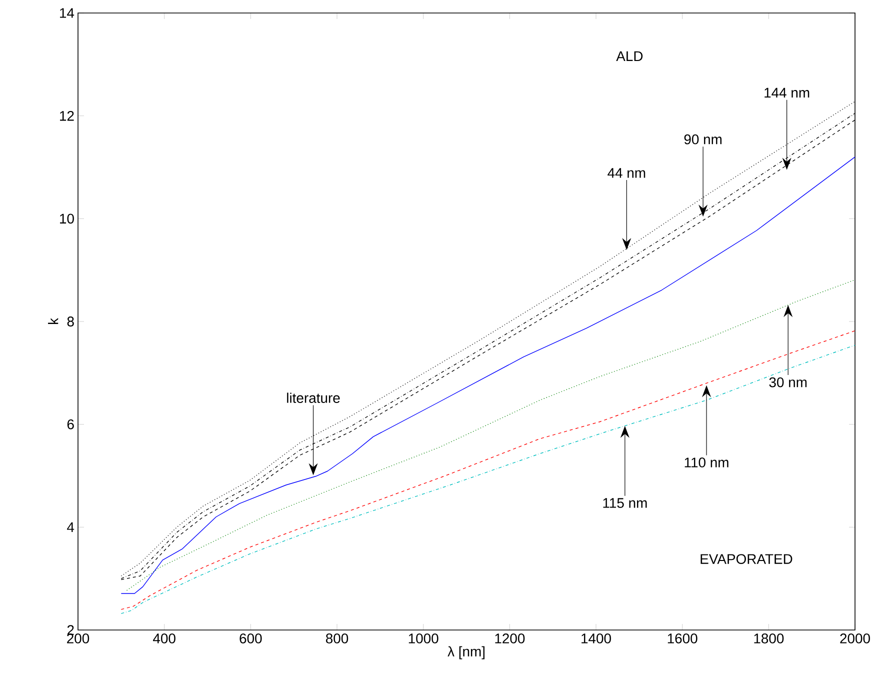 The image size is (886, 694). Describe the element at coordinates (625, 503) in the screenshot. I see `annotation: 115 nm` at that location.